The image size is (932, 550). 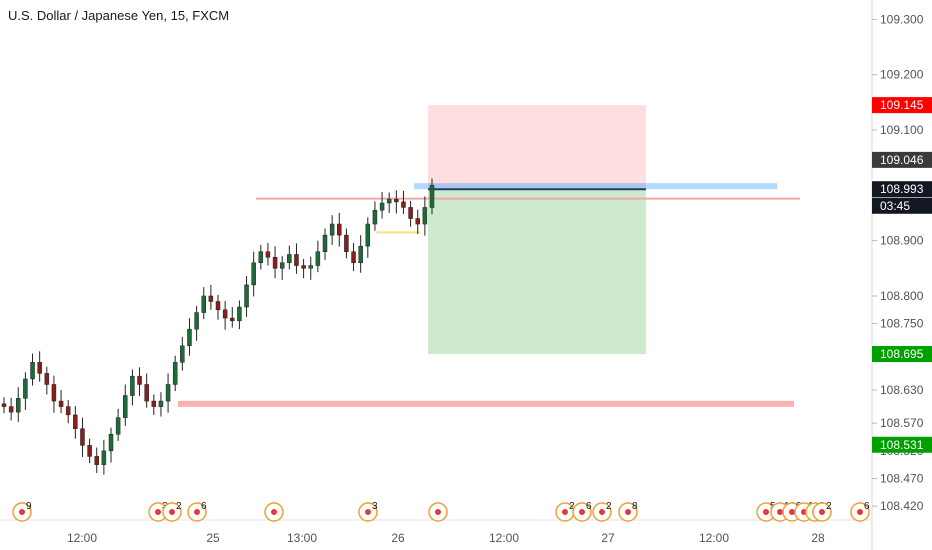 I want to click on price-badge-label: 108.531, so click(x=902, y=445).